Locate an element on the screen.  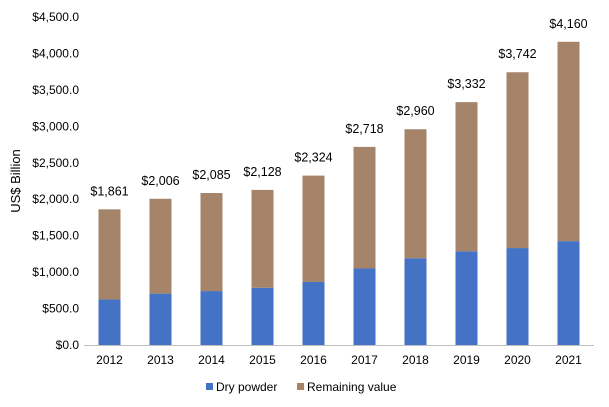
legend: Dry powder Remaining value is located at coordinates (301, 387).